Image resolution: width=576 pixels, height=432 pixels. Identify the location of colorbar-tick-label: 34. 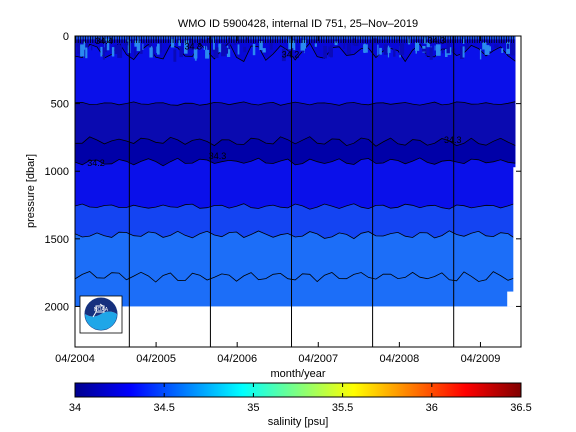
(75, 408).